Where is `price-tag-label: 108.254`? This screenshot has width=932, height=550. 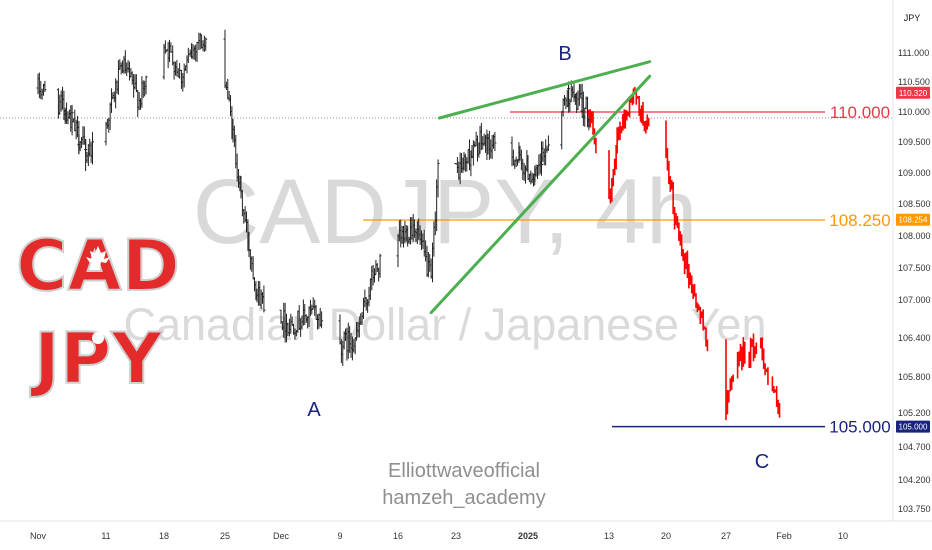
price-tag-label: 108.254 is located at coordinates (913, 220).